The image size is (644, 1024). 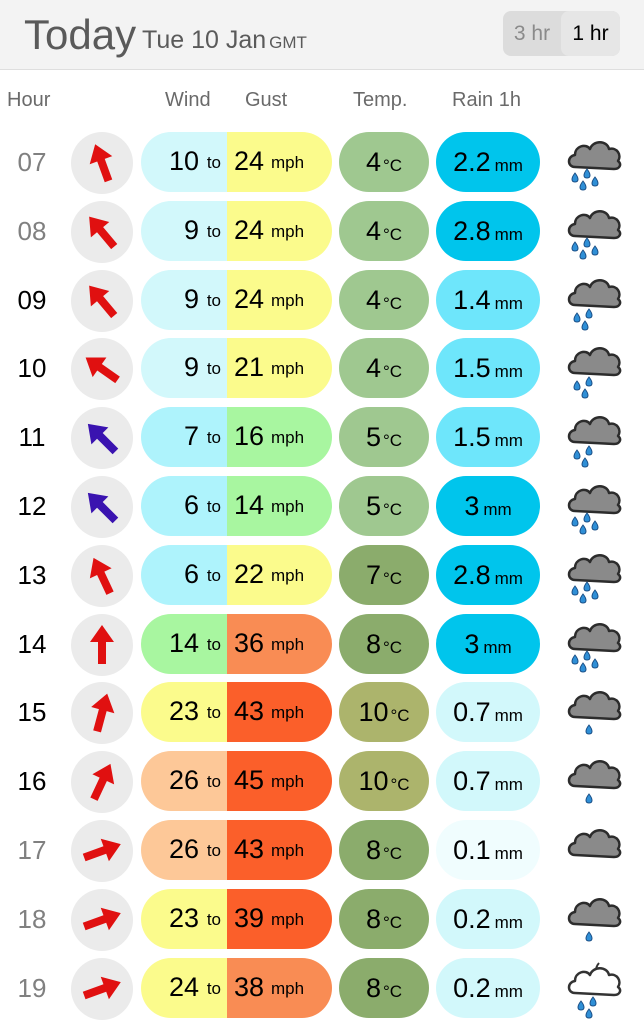 What do you see at coordinates (279, 850) in the screenshot?
I see `gust-speed-pill: 43 mph` at bounding box center [279, 850].